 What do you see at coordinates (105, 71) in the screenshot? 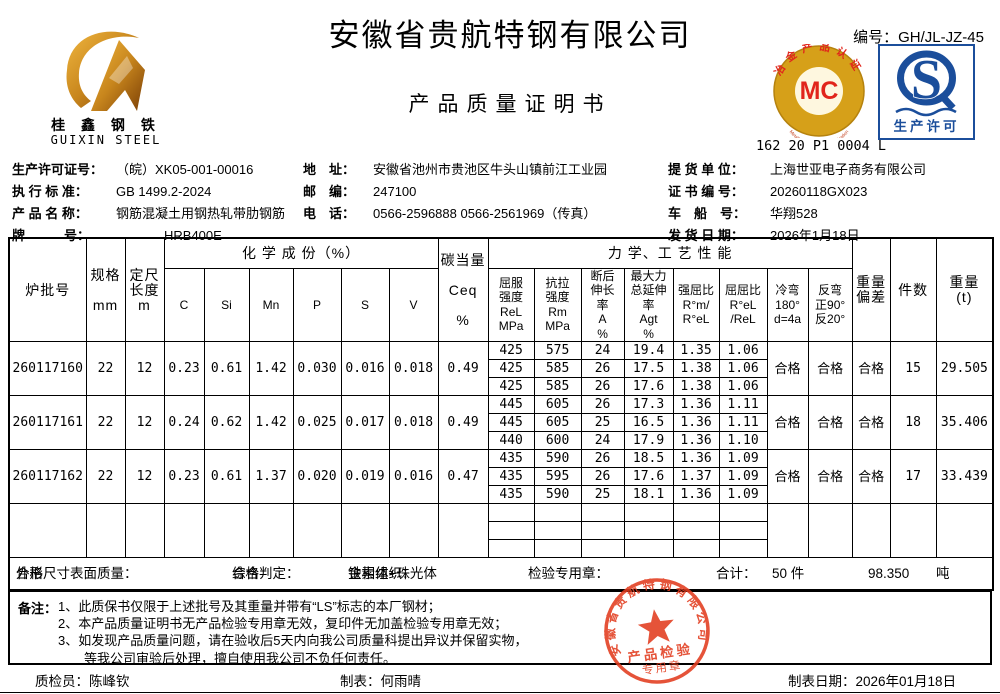
I see `guixin-logo-icon` at bounding box center [105, 71].